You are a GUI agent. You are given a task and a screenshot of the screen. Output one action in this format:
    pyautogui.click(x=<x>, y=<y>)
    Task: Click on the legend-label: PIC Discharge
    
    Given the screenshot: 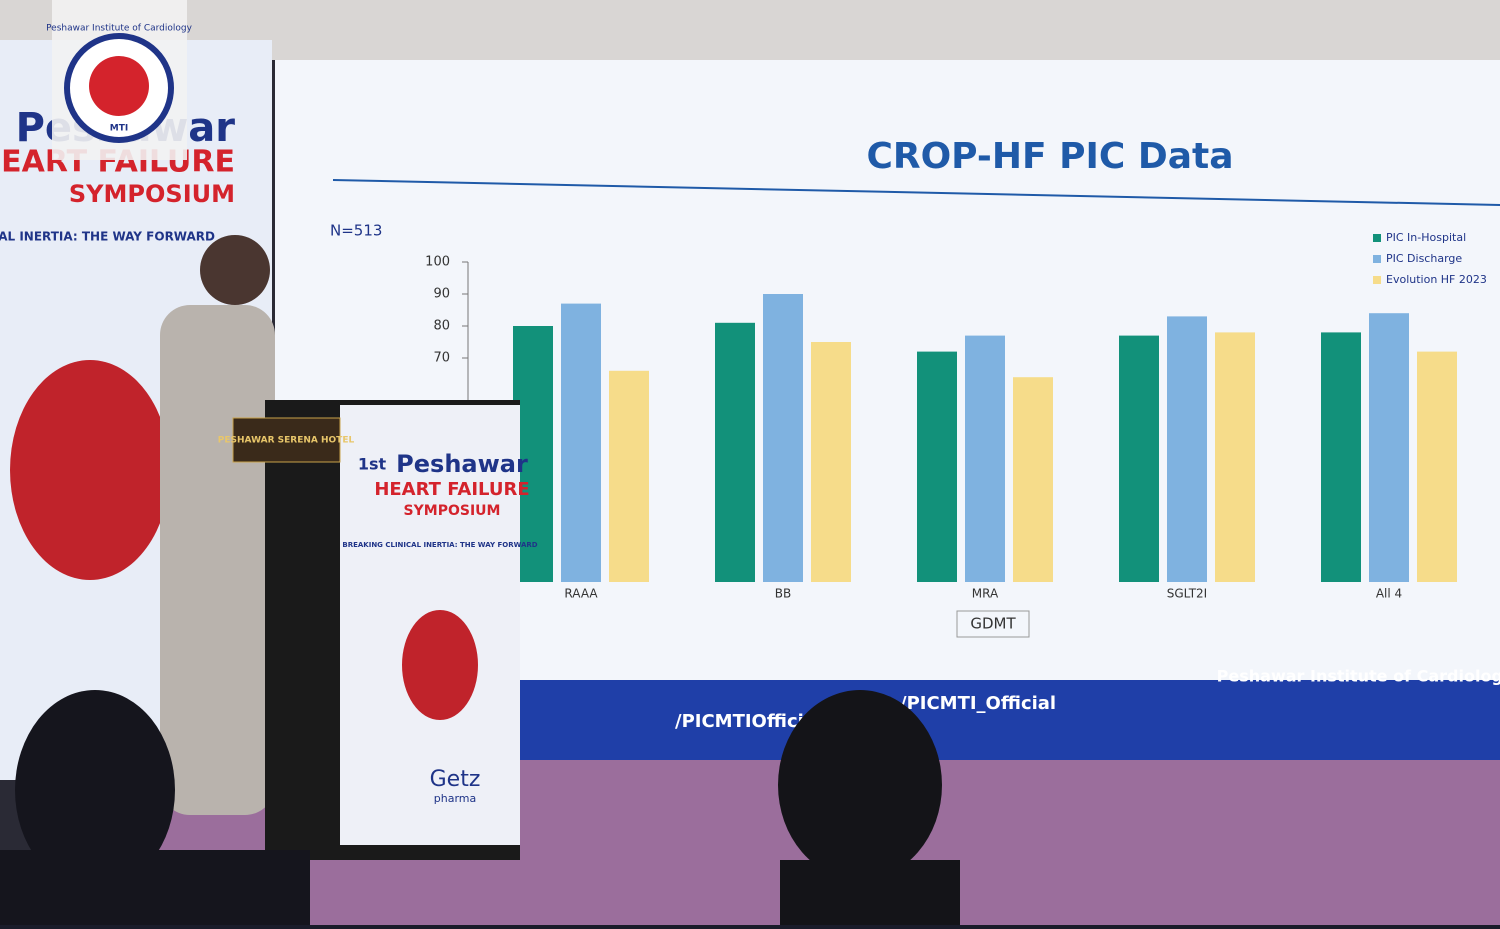 What is the action you would take?
    pyautogui.click(x=1424, y=258)
    